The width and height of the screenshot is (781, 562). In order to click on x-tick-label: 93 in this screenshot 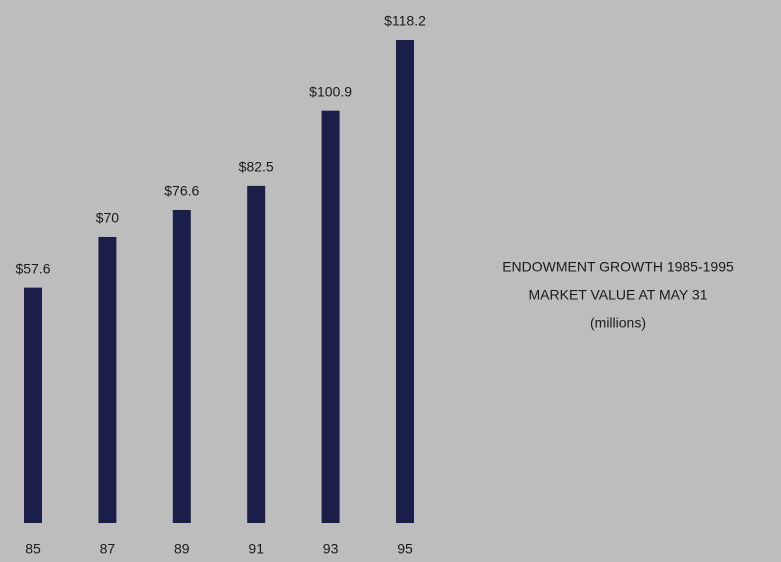, I will do `click(331, 549)`.